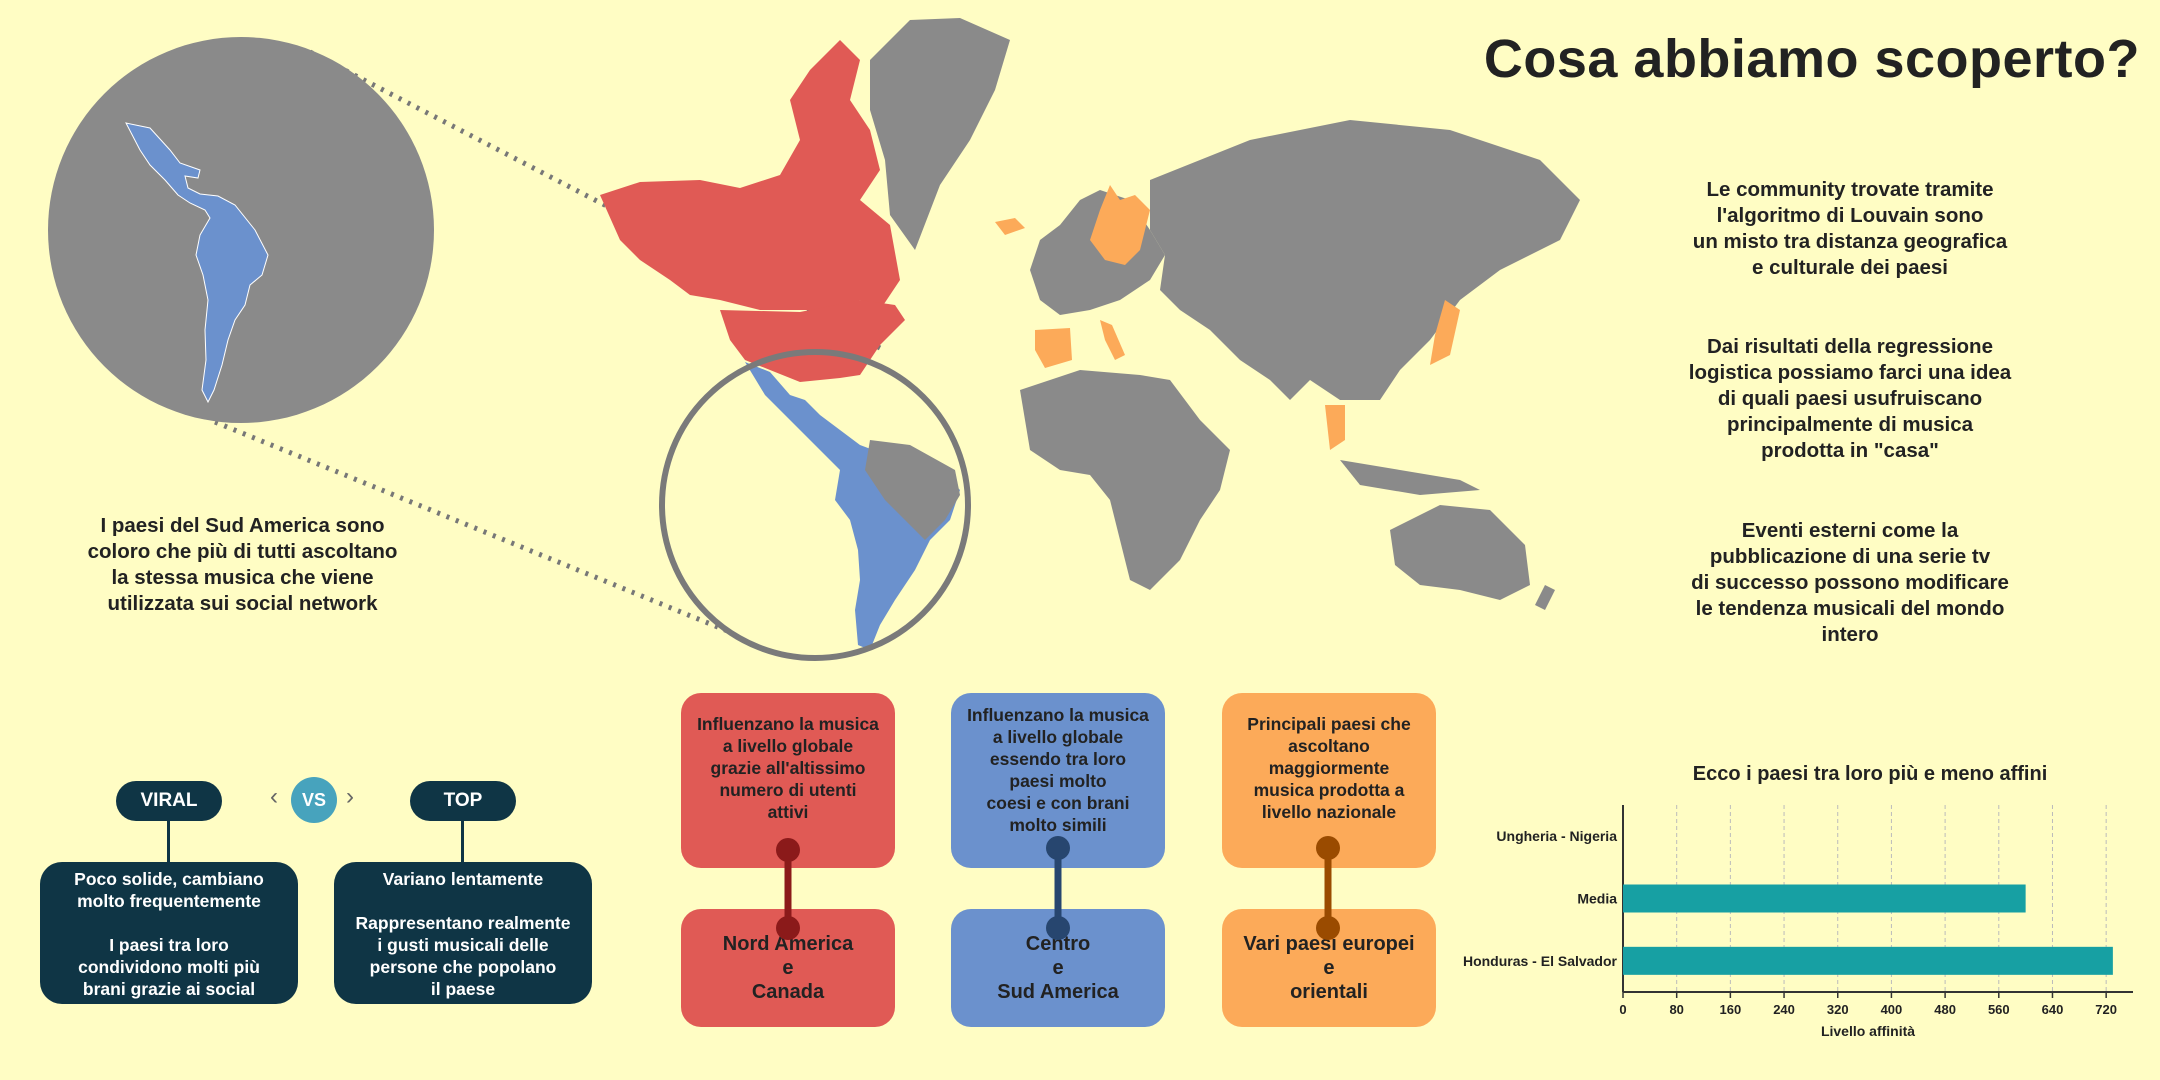 The width and height of the screenshot is (2160, 1080). I want to click on brazil-shape, so click(912, 490).